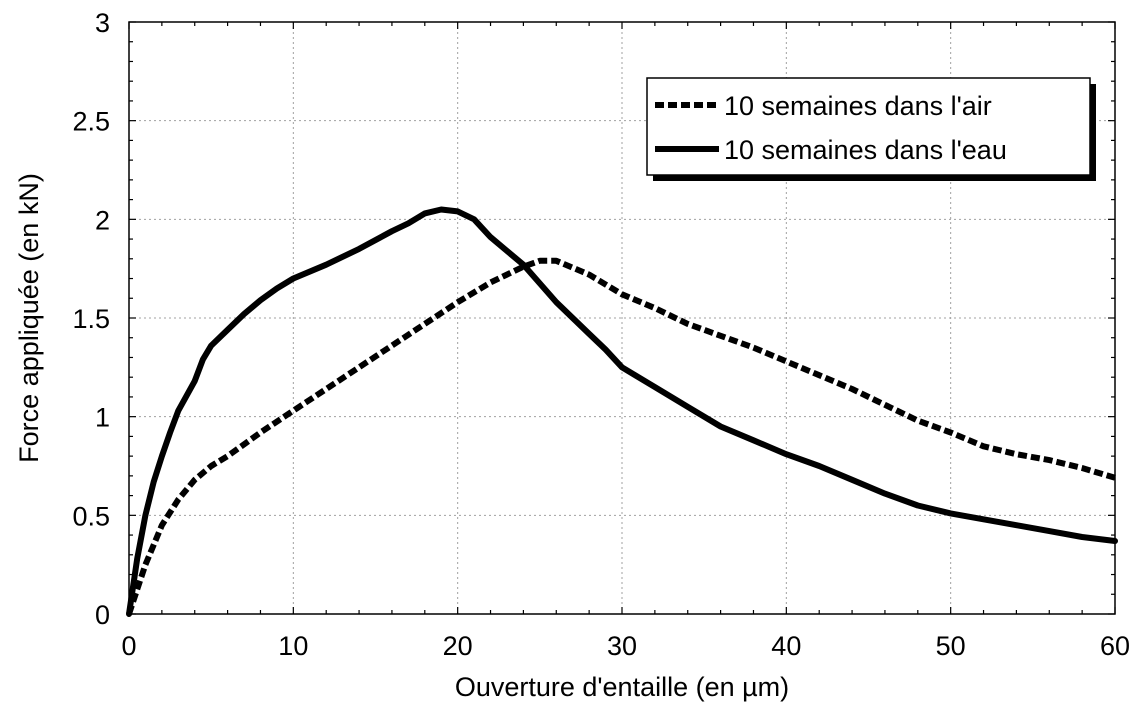 Image resolution: width=1139 pixels, height=704 pixels. I want to click on x-tick-label: 10, so click(293, 646).